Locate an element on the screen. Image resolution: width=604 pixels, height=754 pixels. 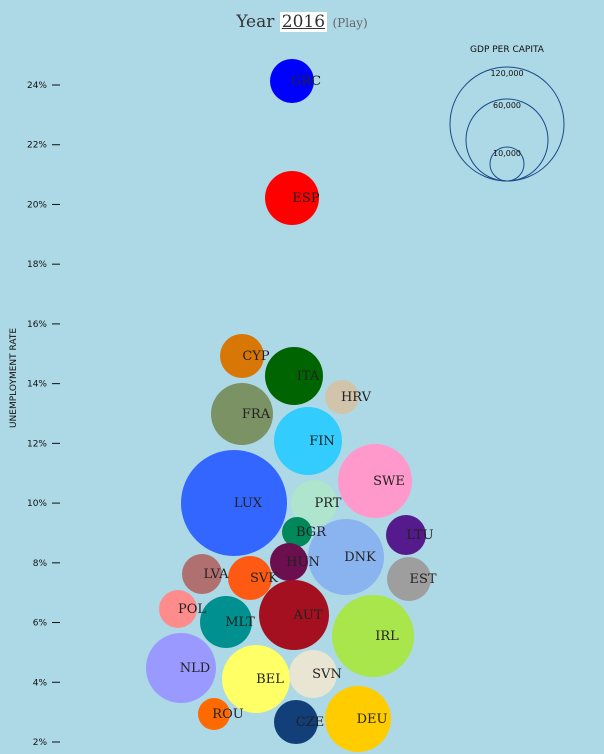
bubble-aut is located at coordinates (294, 615).